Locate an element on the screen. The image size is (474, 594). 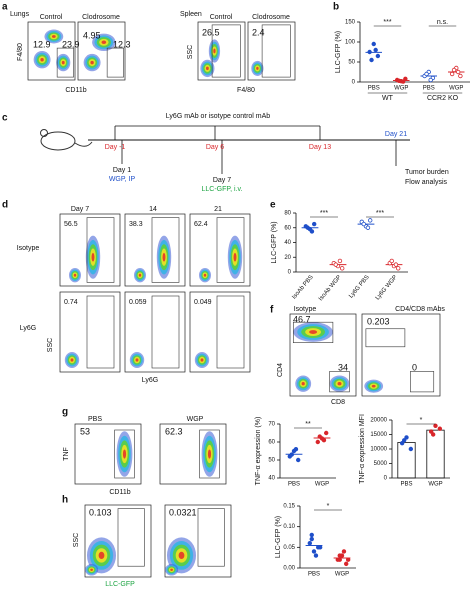
gate-value: 53 is located at coordinates (85, 431).